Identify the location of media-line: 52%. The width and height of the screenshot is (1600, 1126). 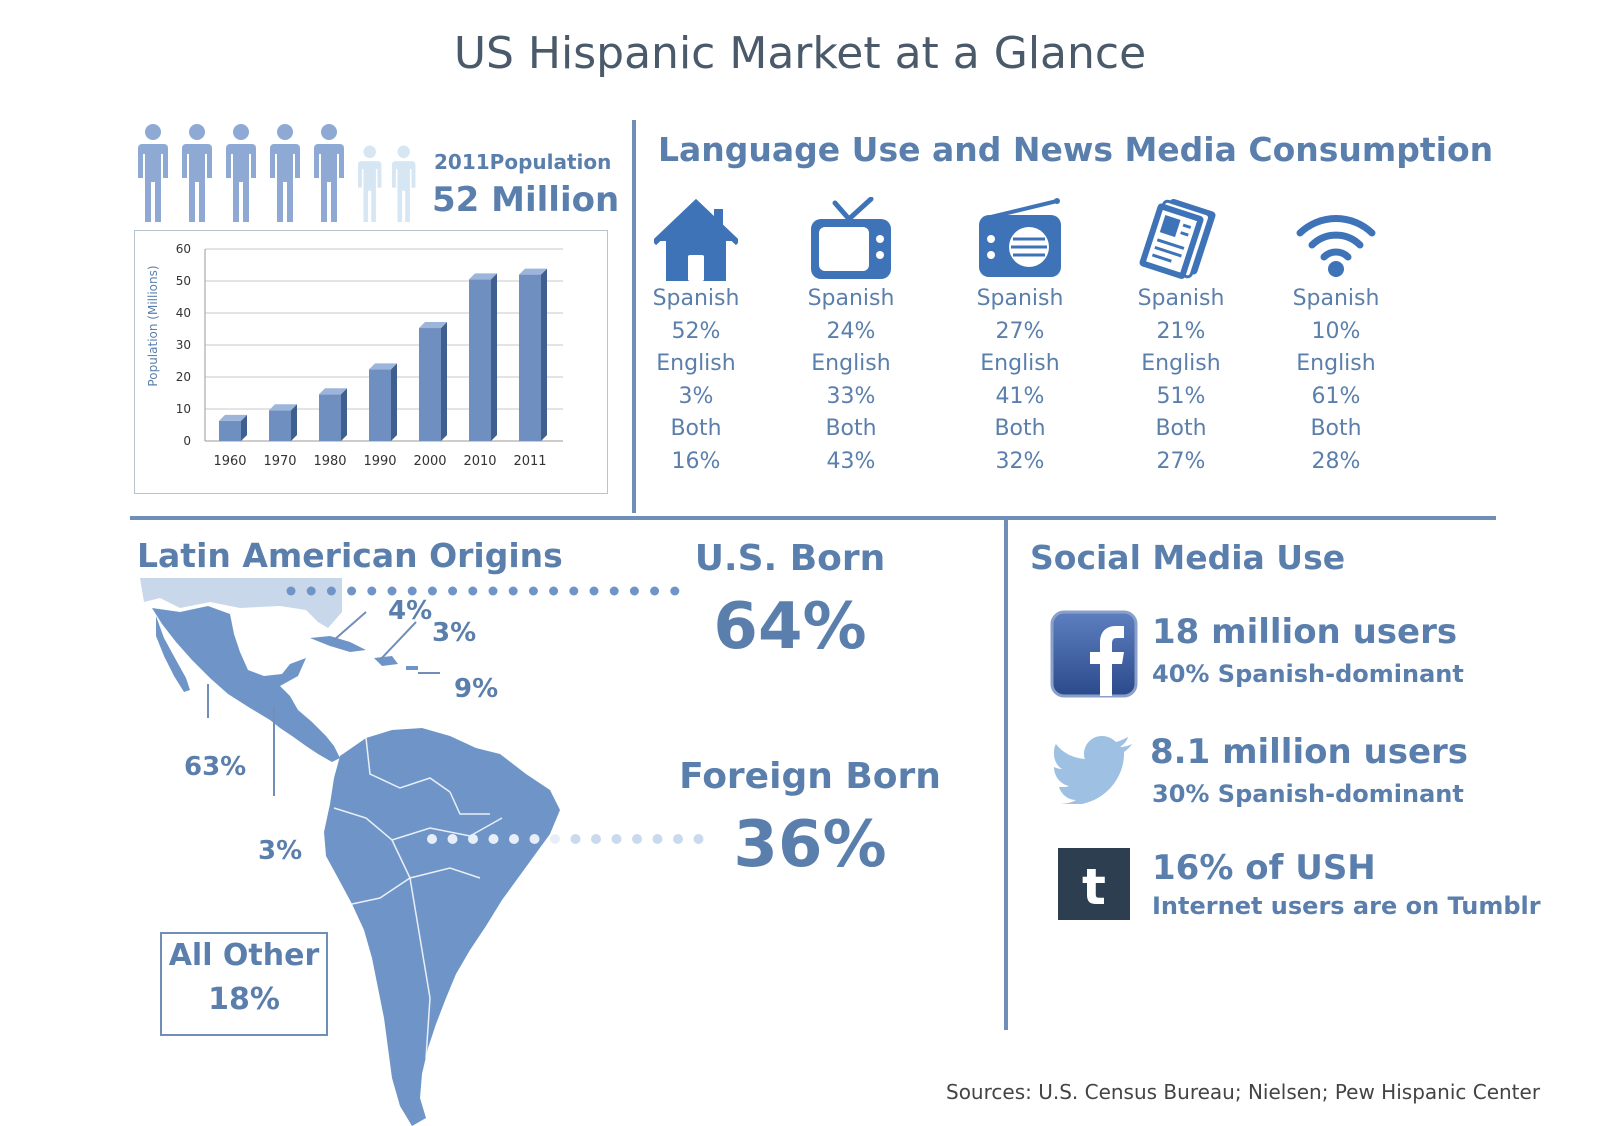
(696, 331).